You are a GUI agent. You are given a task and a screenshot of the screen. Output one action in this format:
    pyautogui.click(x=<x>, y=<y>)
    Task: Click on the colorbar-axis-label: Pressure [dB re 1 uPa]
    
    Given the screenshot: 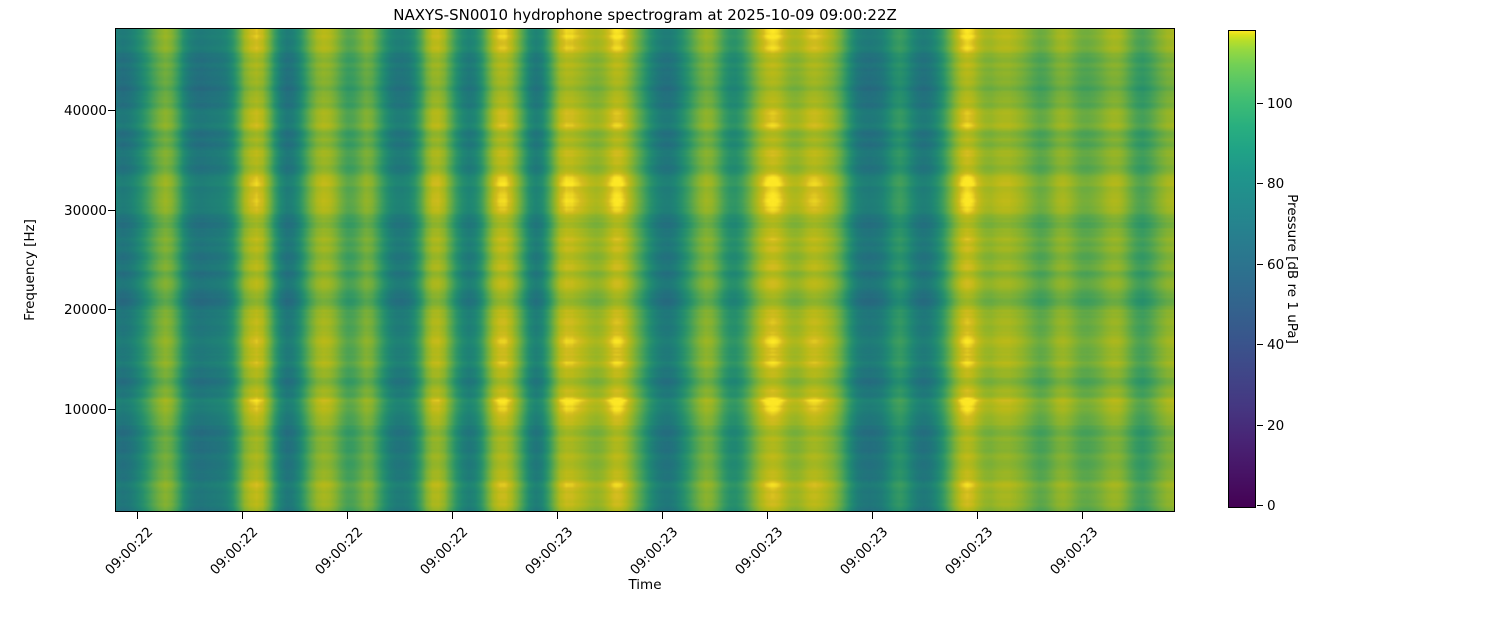 What is the action you would take?
    pyautogui.click(x=1292, y=269)
    